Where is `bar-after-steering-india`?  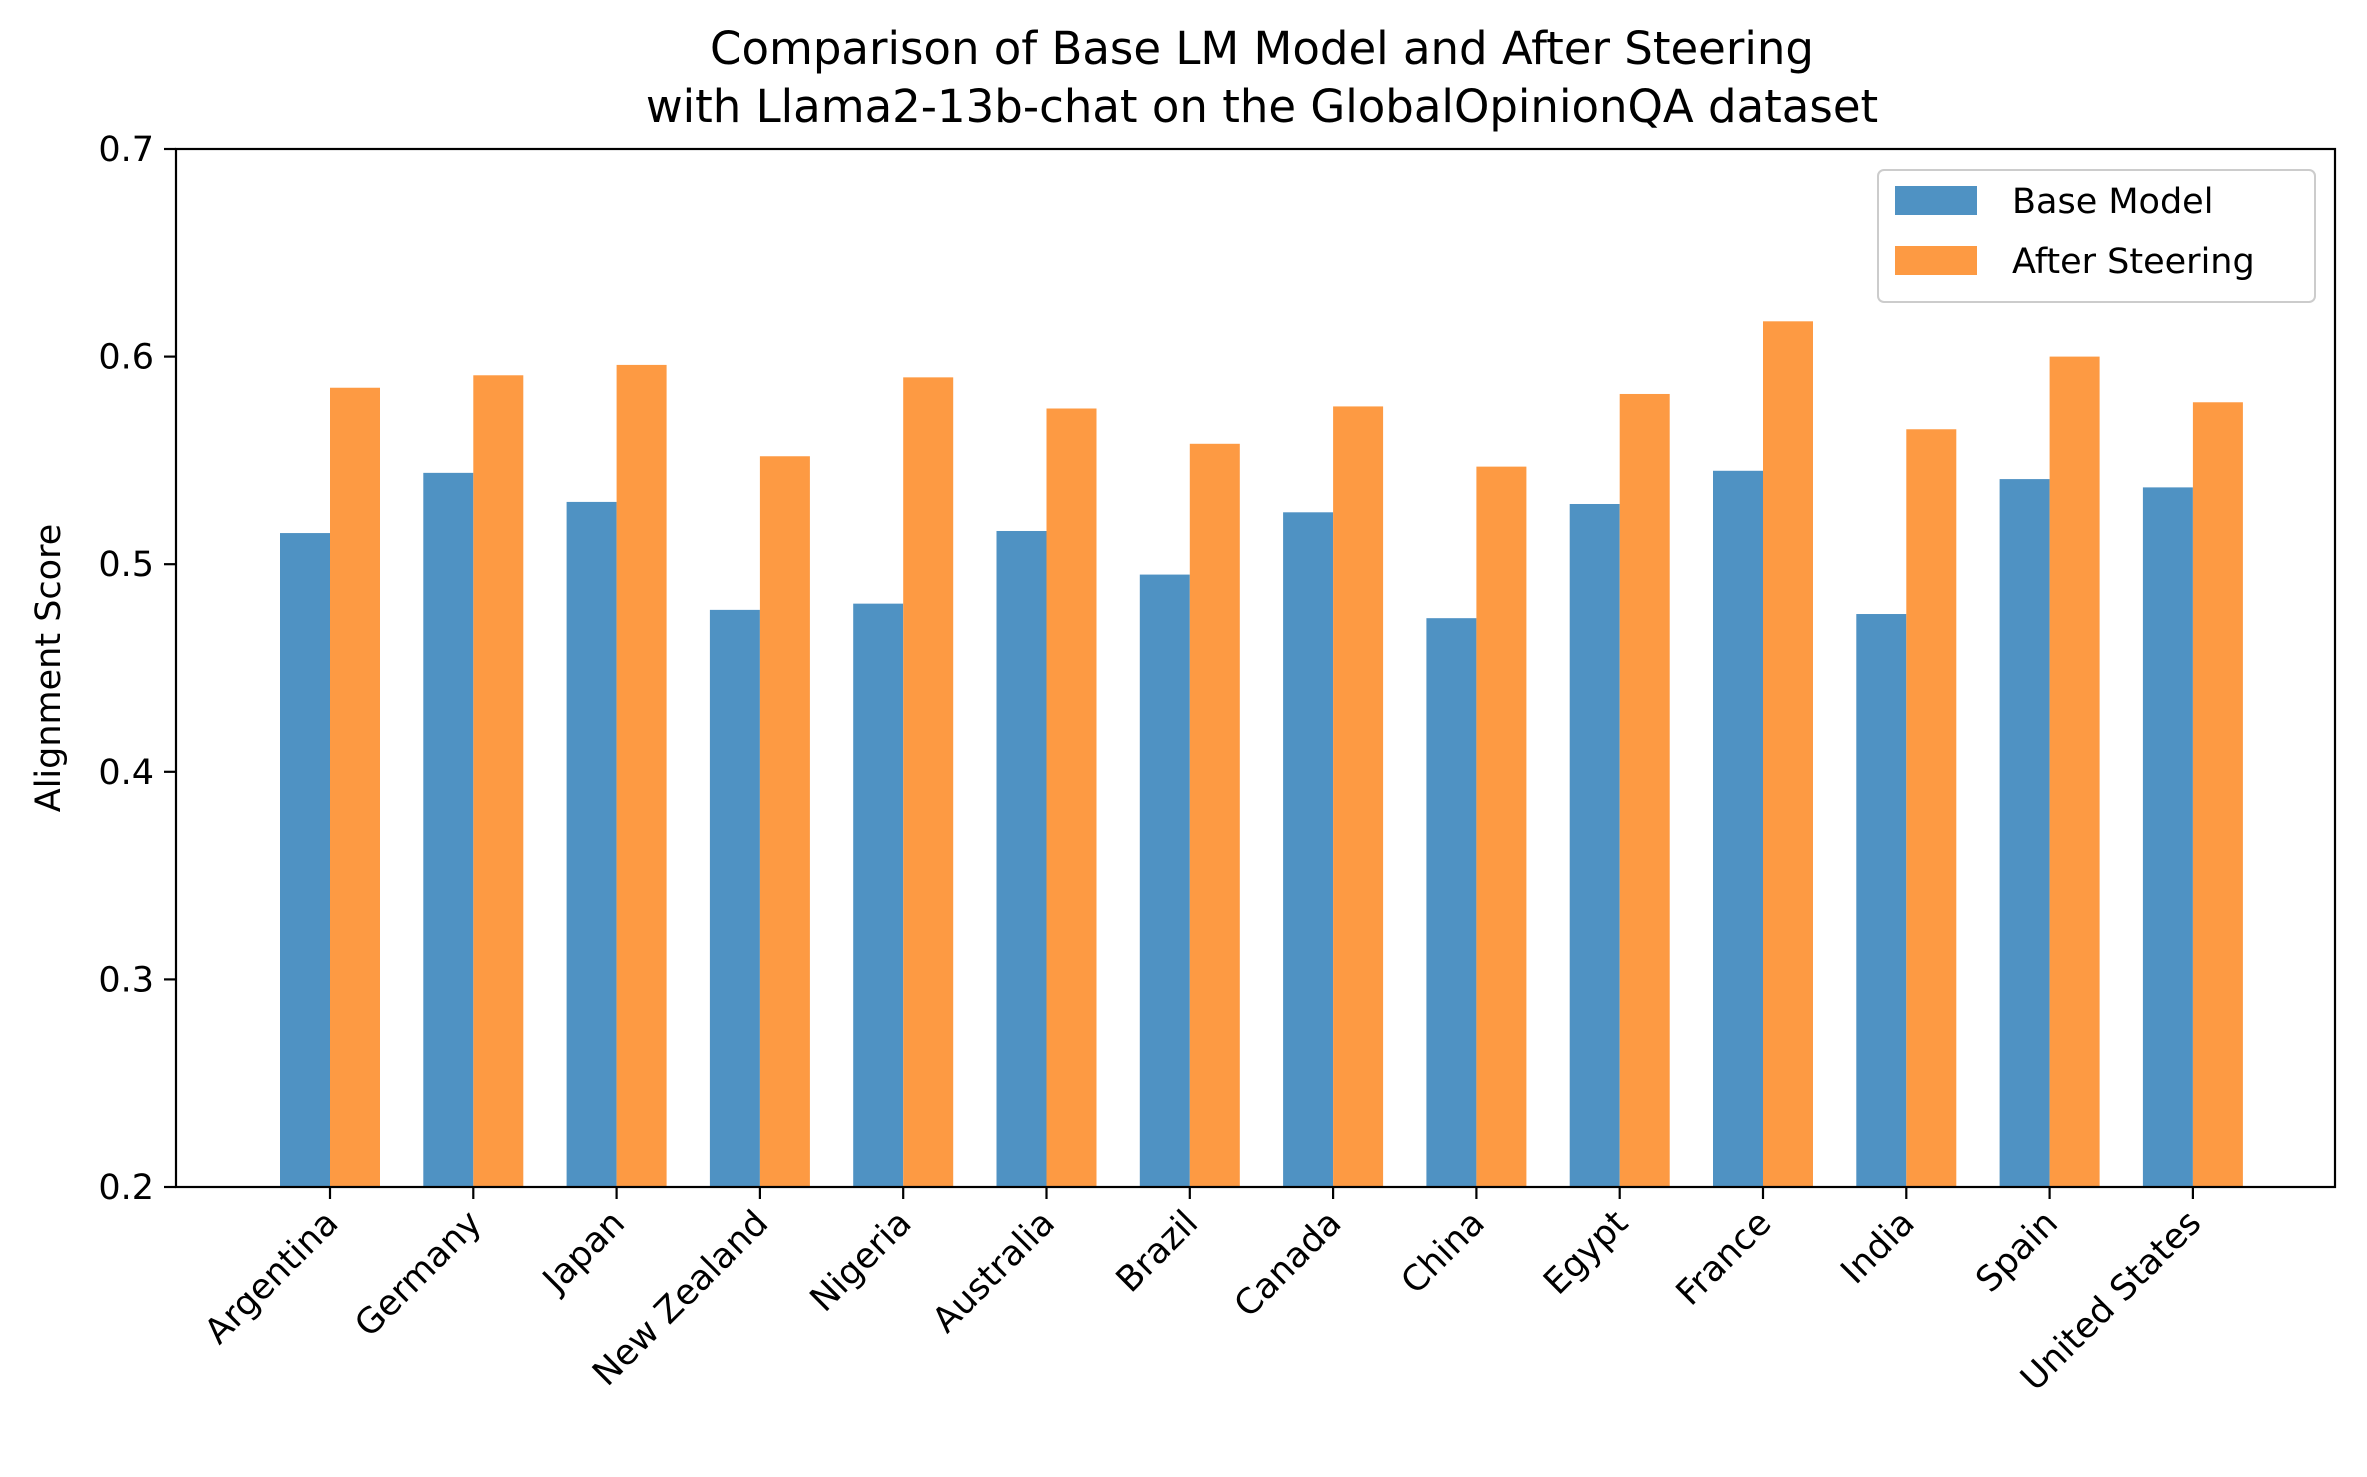
bar-after-steering-india is located at coordinates (1931, 808).